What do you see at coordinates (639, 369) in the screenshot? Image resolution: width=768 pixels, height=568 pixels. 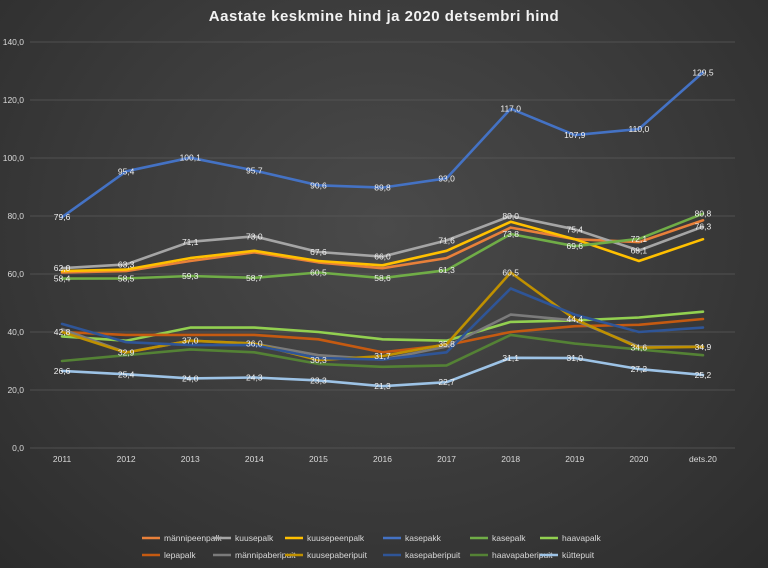 I see `data-label: 27,2` at bounding box center [639, 369].